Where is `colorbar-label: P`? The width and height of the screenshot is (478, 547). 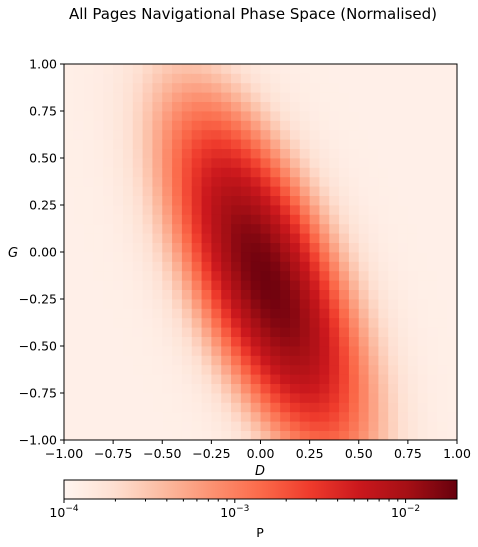 colorbar-label: P is located at coordinates (260, 532).